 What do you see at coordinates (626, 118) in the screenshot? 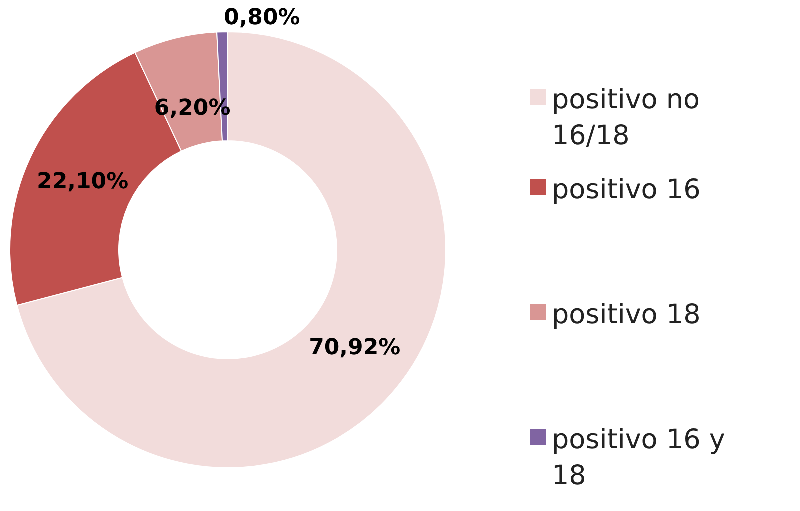
I see `legend-label: positivo no 16/18` at bounding box center [626, 118].